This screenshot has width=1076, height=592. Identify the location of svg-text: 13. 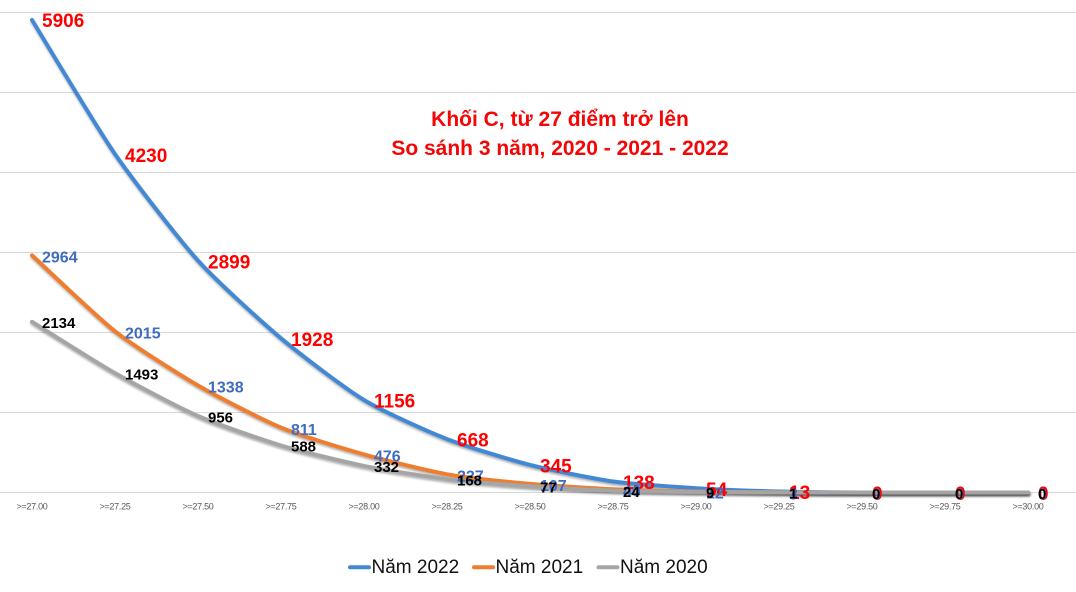
(799, 493).